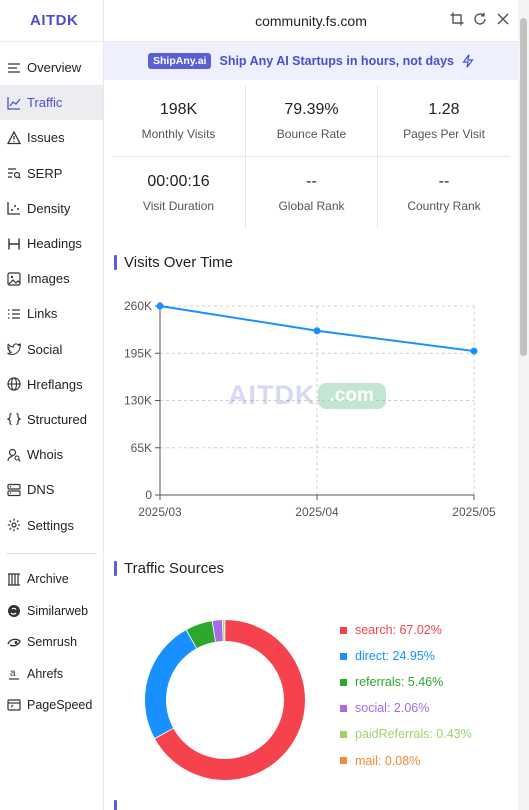 This screenshot has height=810, width=529. I want to click on sidebar-item-label: Hreflangs, so click(55, 384).